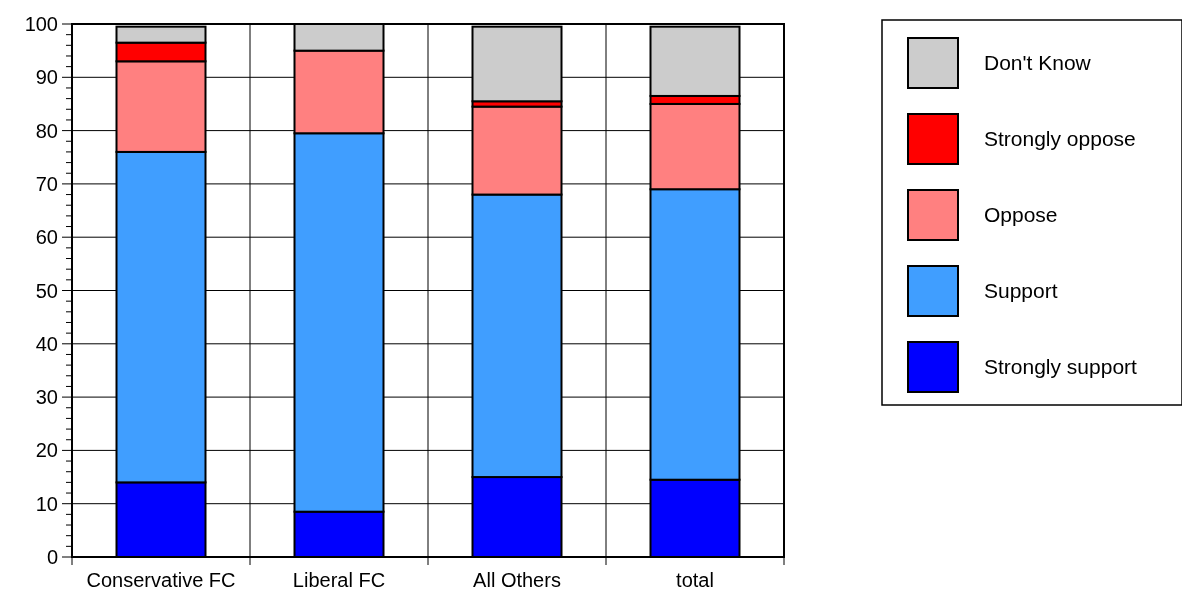  I want to click on y-tick-label: 50, so click(46, 290).